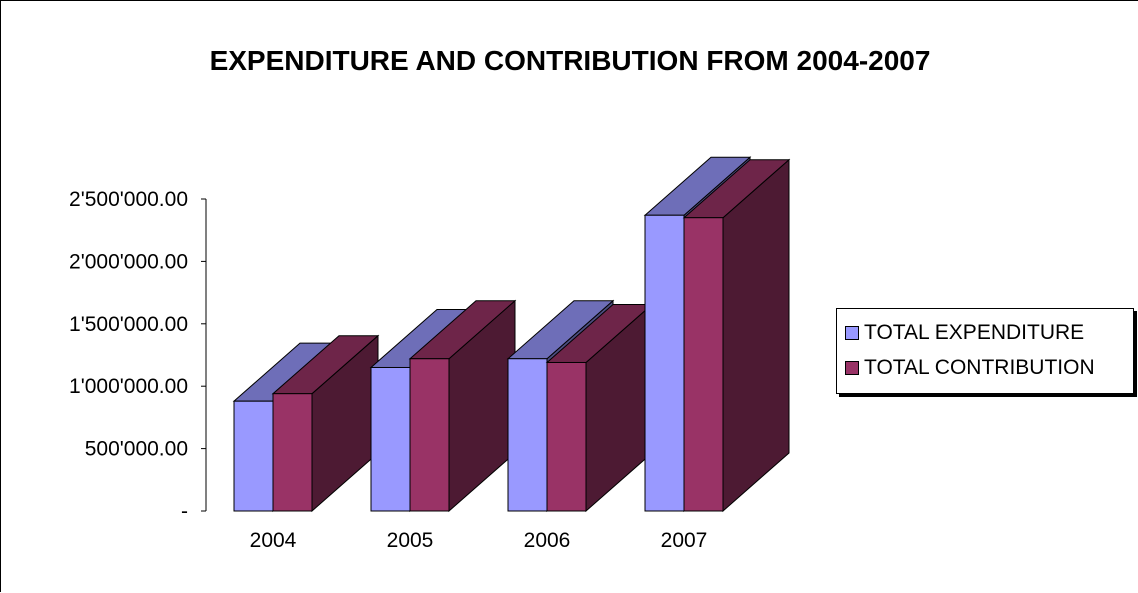  I want to click on x-tick-label: 2004, so click(273, 540).